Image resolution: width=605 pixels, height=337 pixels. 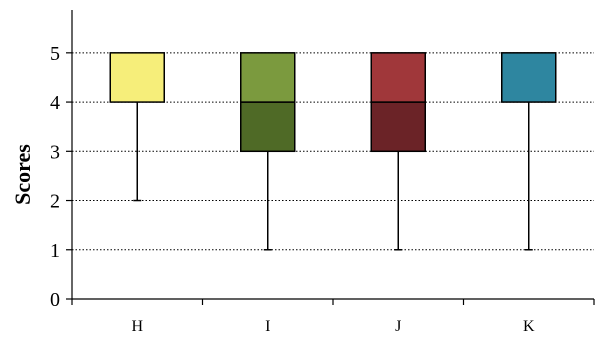 I want to click on box-lower-H, so click(x=137, y=77).